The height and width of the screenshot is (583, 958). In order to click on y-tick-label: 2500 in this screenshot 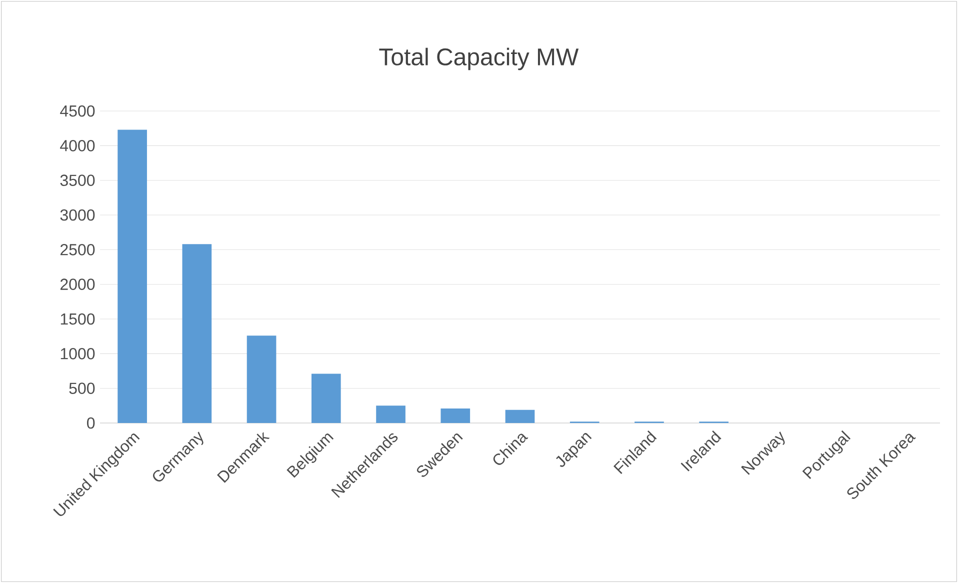, I will do `click(77, 250)`.